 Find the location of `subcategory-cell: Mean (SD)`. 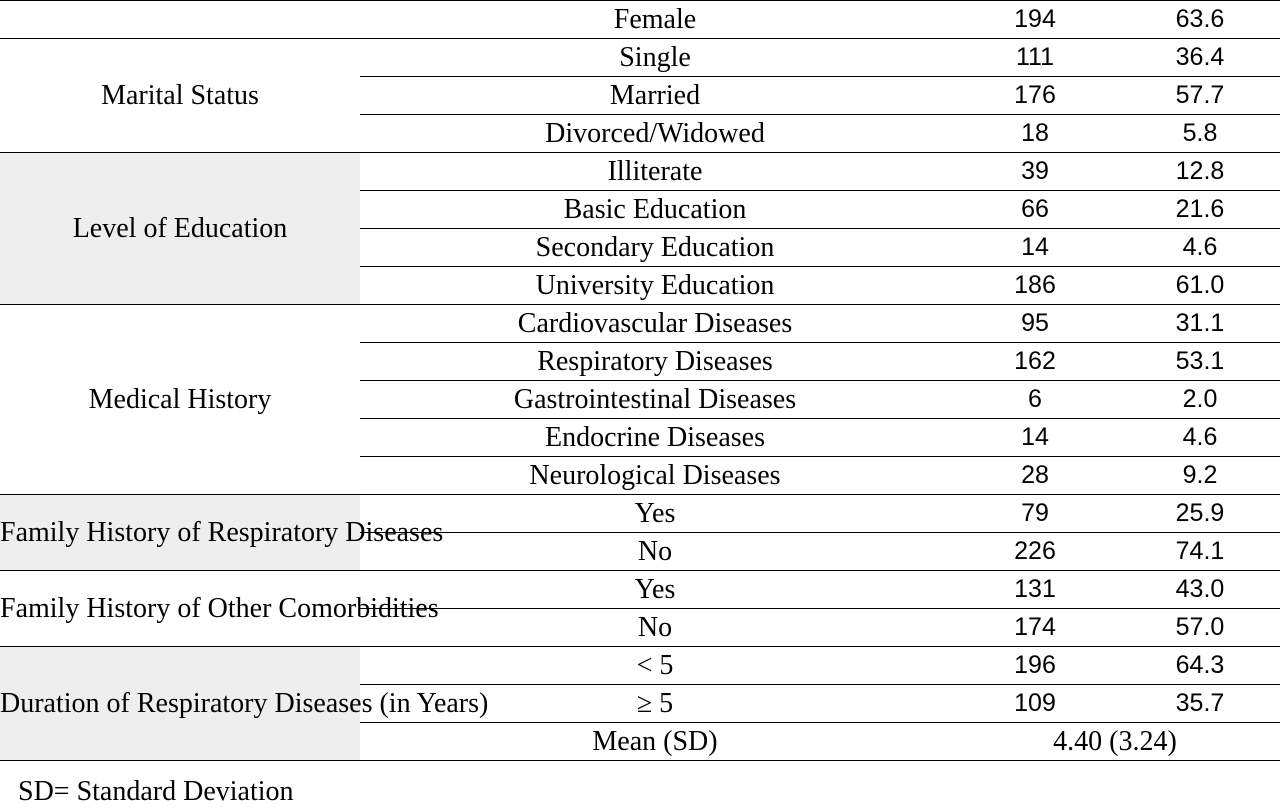

subcategory-cell: Mean (SD) is located at coordinates (655, 741).